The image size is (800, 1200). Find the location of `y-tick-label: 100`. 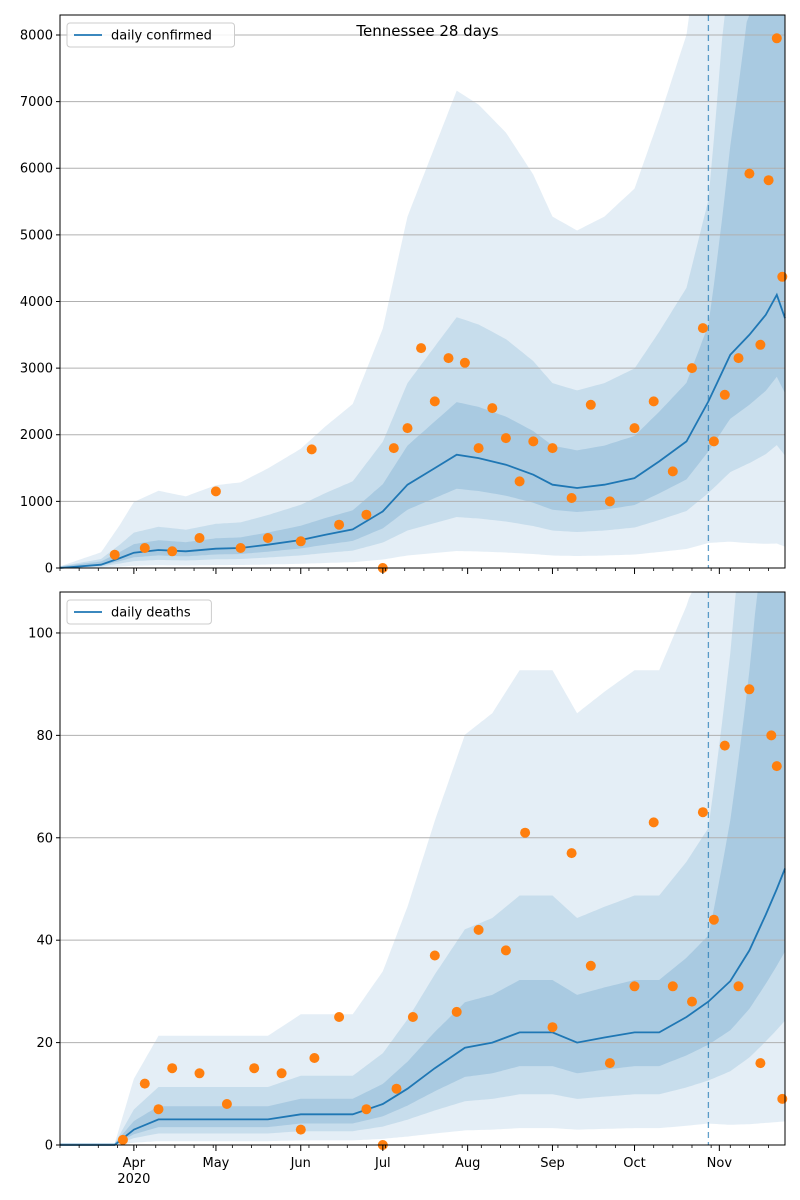

y-tick-label: 100 is located at coordinates (40, 633).